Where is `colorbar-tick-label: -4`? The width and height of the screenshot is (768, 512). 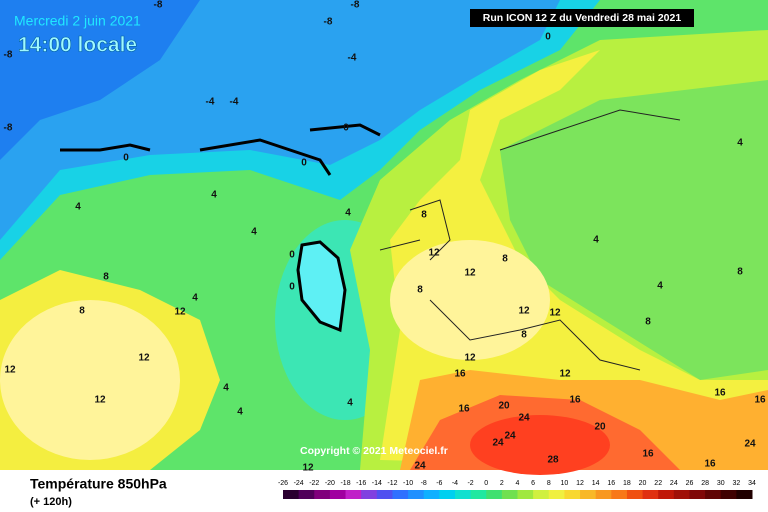 colorbar-tick-label: -4 is located at coordinates (455, 483).